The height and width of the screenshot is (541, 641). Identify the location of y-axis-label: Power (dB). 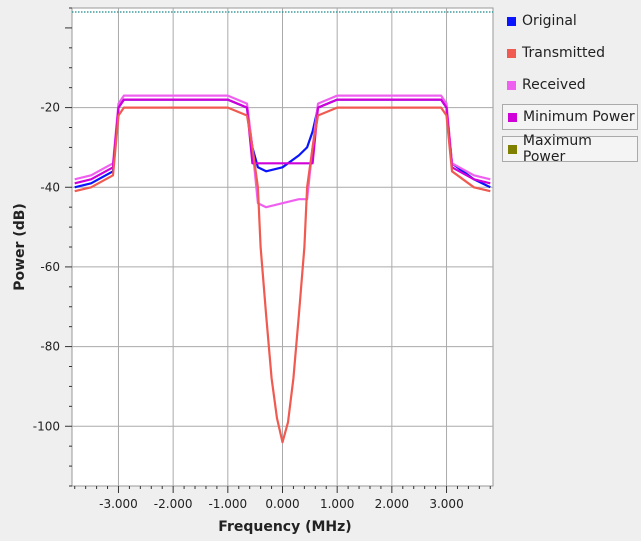
(20, 247).